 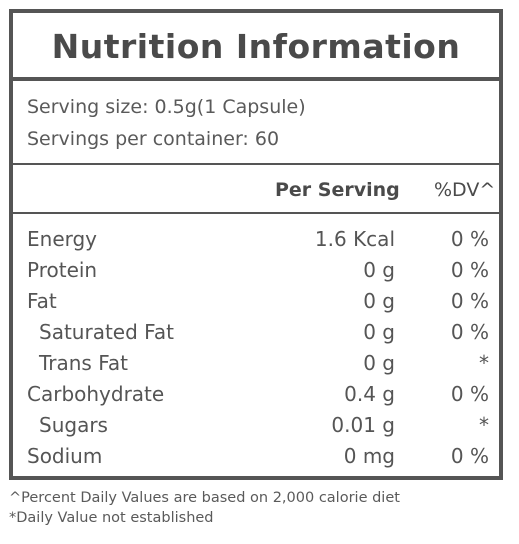 What do you see at coordinates (106, 332) in the screenshot?
I see `nutrient-name: Saturated Fat` at bounding box center [106, 332].